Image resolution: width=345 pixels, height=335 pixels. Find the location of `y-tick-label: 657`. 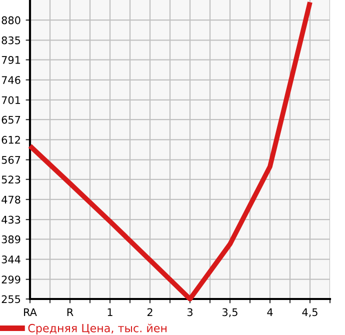

y-tick-label: 657 is located at coordinates (11, 120).